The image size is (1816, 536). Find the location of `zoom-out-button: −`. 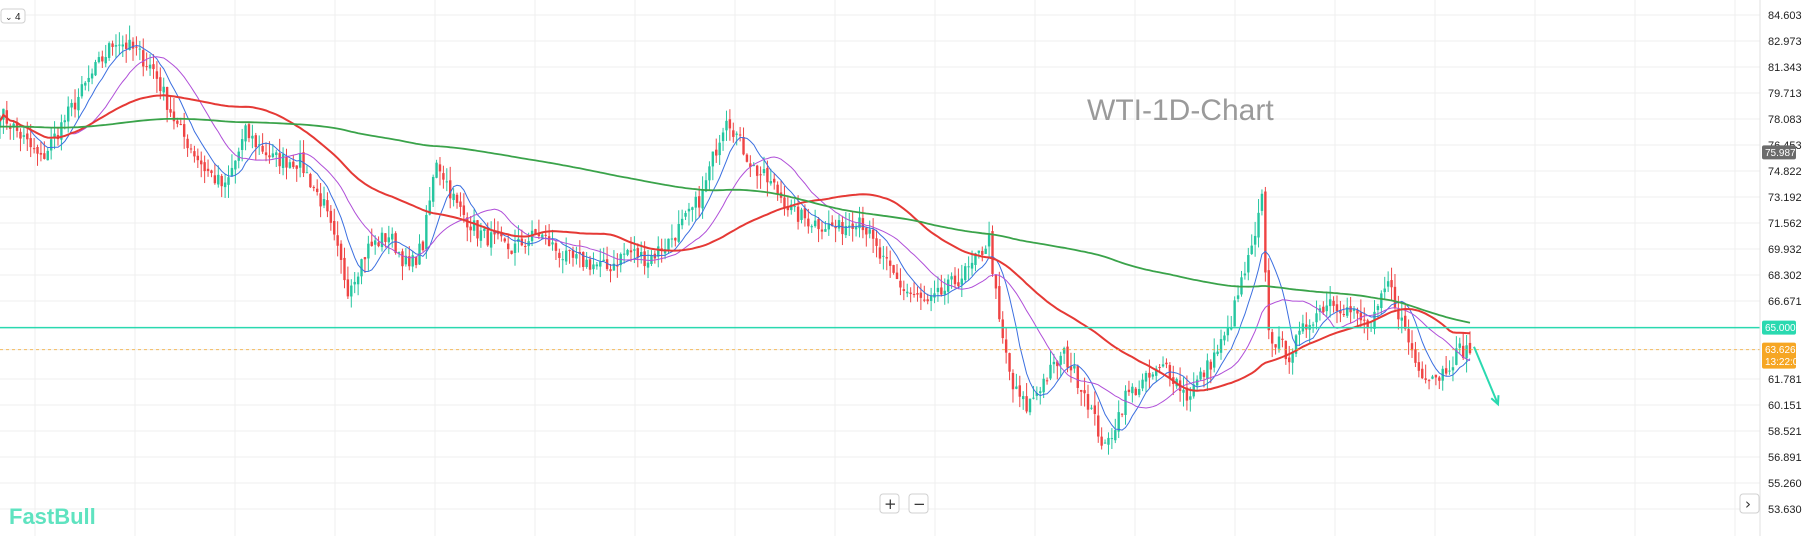

zoom-out-button: − is located at coordinates (918, 503).